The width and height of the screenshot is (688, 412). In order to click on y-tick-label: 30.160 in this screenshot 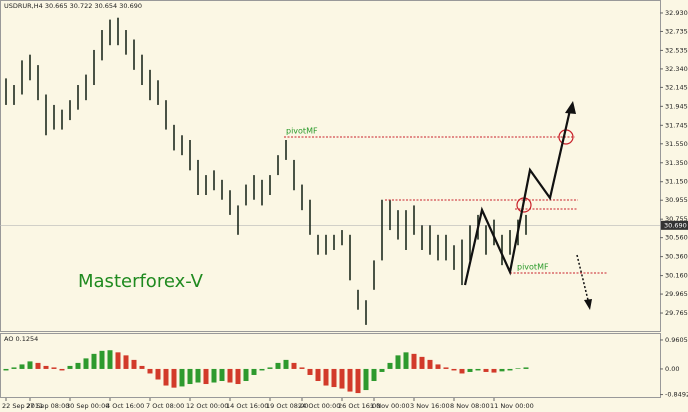, I will do `click(676, 276)`.